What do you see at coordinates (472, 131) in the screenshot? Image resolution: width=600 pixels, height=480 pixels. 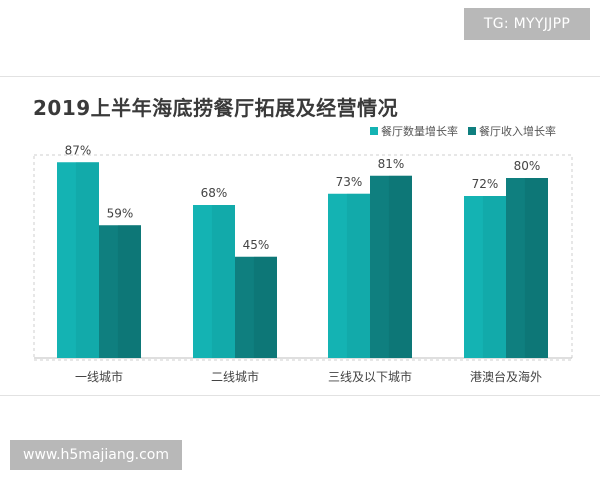 I see `legend-swatch-series2` at bounding box center [472, 131].